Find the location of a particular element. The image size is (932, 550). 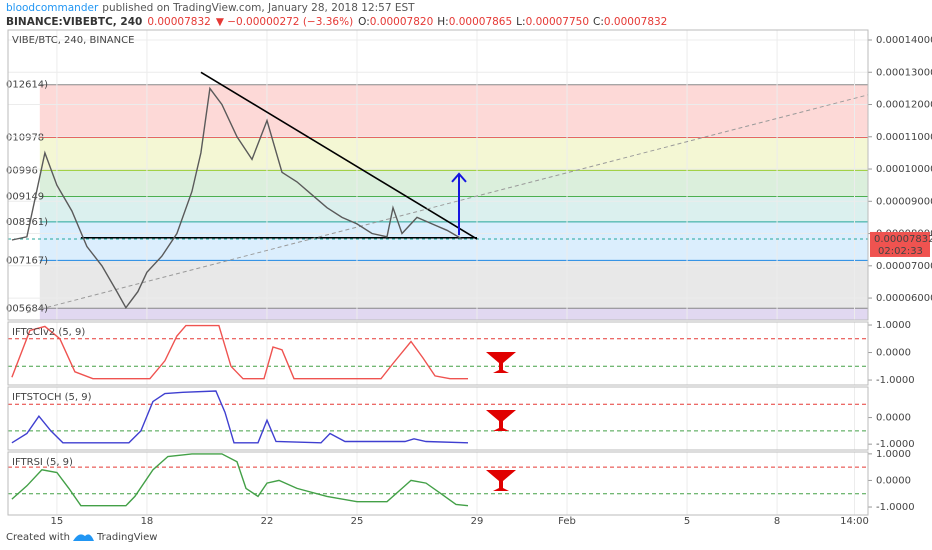

trend-line is located at coordinates (339, 155).